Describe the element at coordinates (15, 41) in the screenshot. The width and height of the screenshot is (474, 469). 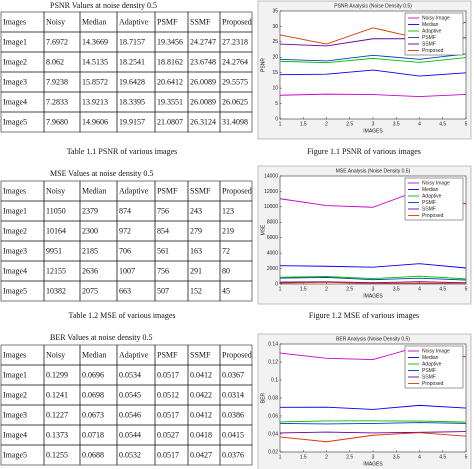
I see `table-value: Image1` at that location.